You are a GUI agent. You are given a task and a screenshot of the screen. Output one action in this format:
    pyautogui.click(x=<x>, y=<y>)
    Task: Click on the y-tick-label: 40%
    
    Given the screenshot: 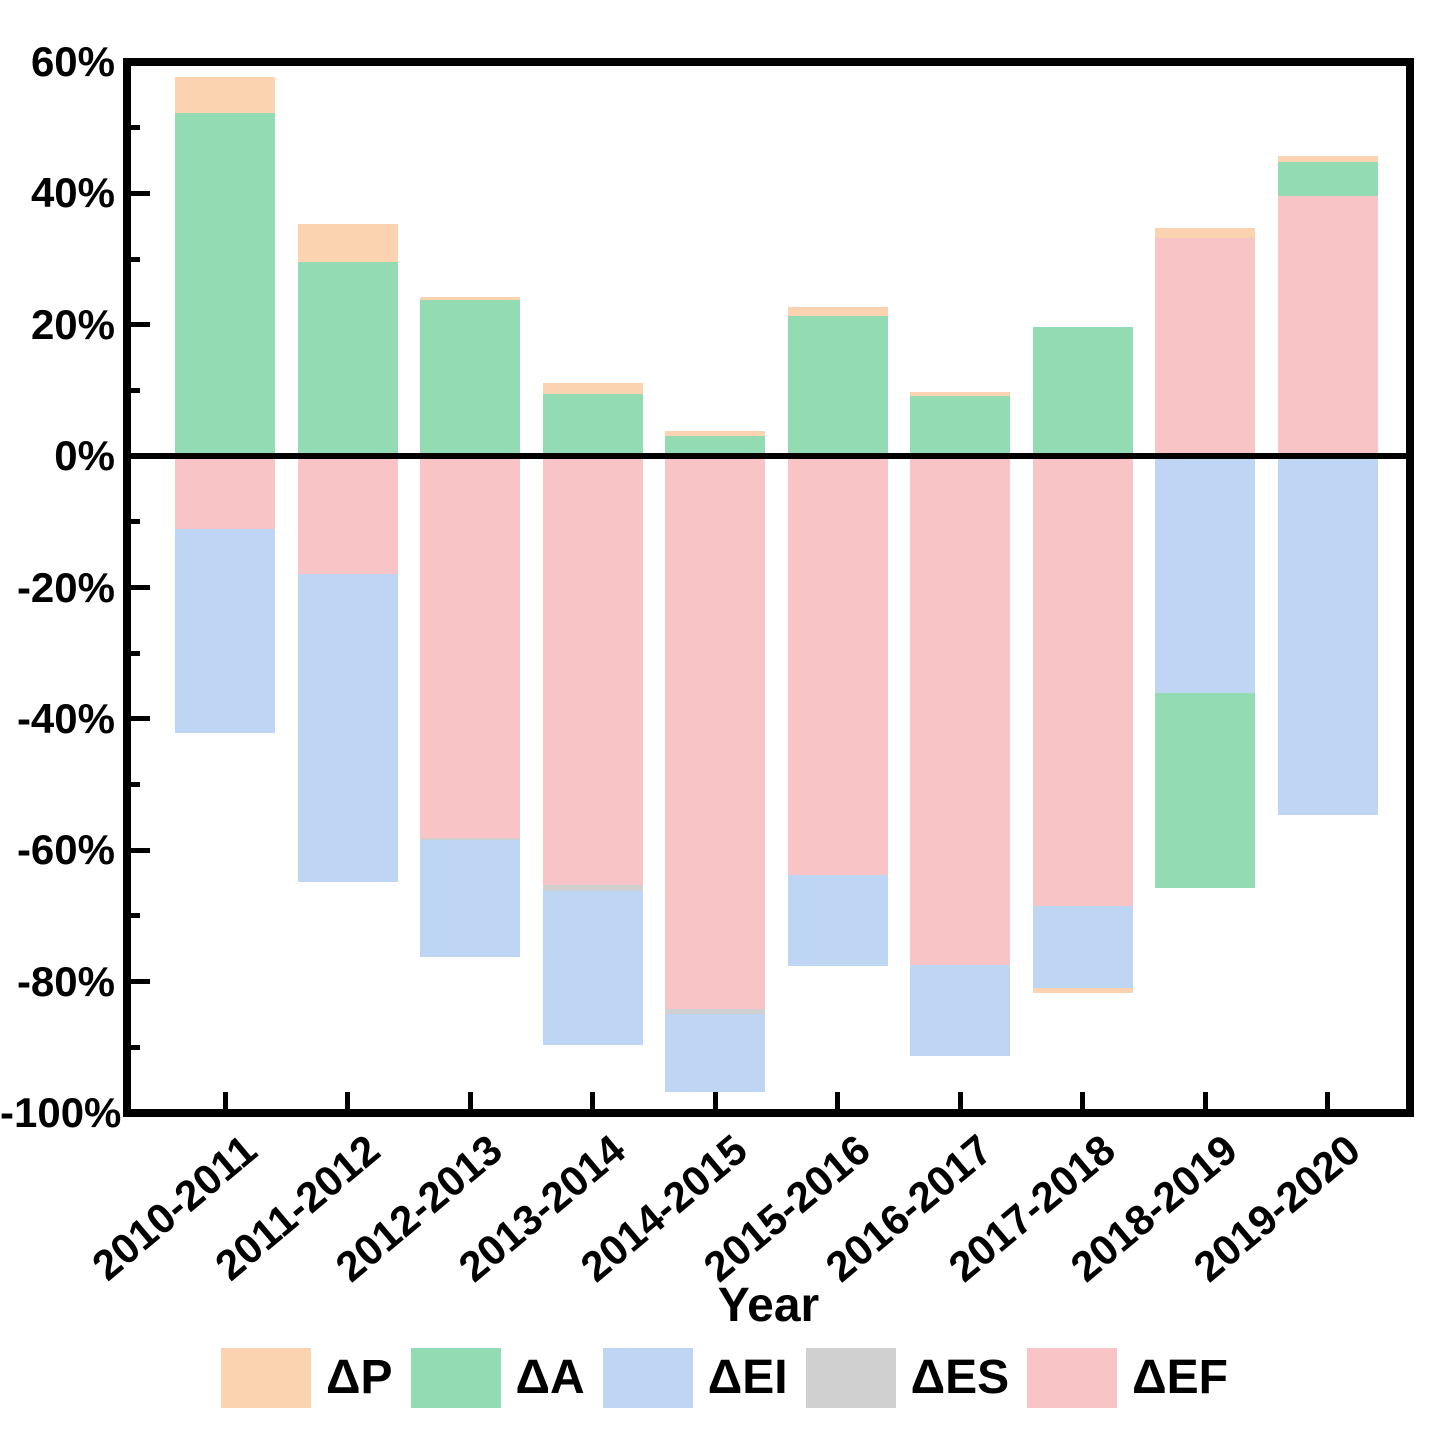 What is the action you would take?
    pyautogui.click(x=72, y=193)
    